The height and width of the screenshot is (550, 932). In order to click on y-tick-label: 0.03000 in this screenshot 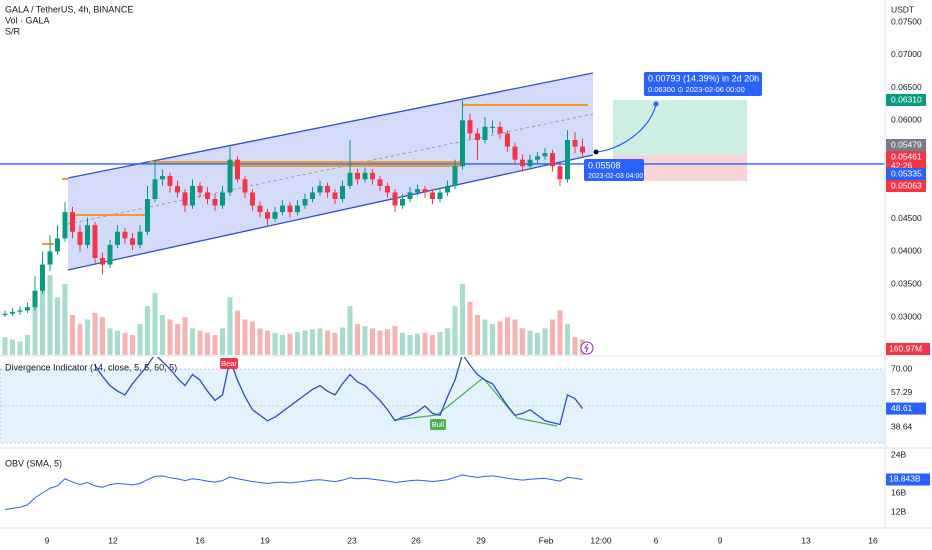, I will do `click(906, 316)`.